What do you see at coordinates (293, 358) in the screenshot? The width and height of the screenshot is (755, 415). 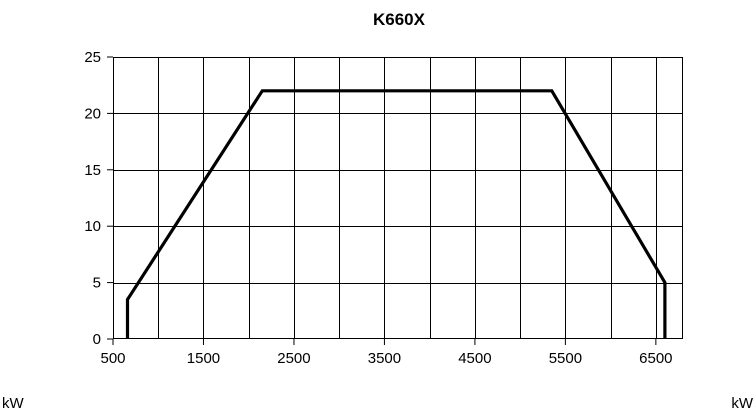 I see `x-tick-label: 2500` at bounding box center [293, 358].